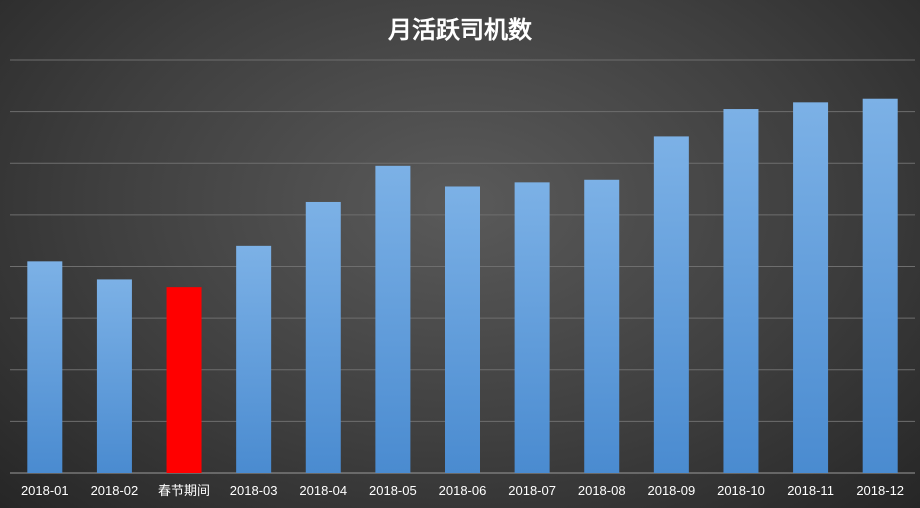  What do you see at coordinates (393, 490) in the screenshot?
I see `x-tick-label: 2018-05` at bounding box center [393, 490].